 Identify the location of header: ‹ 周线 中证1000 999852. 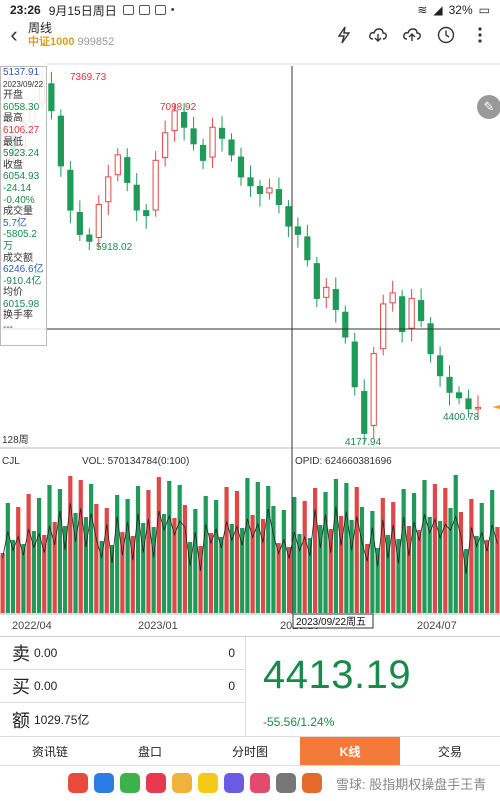
(250, 35).